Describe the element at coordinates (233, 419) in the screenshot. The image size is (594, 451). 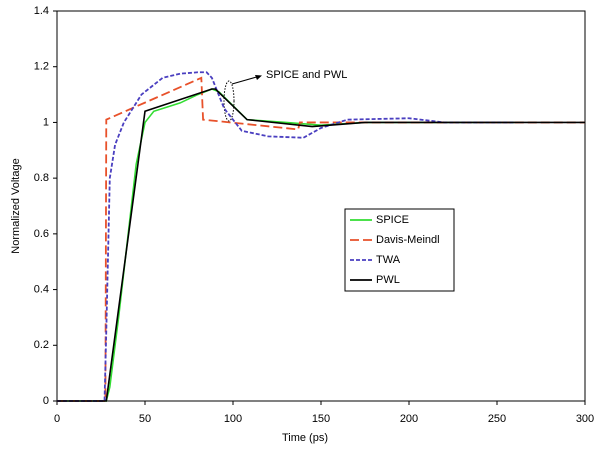
I see `x-tick-label: 100` at that location.